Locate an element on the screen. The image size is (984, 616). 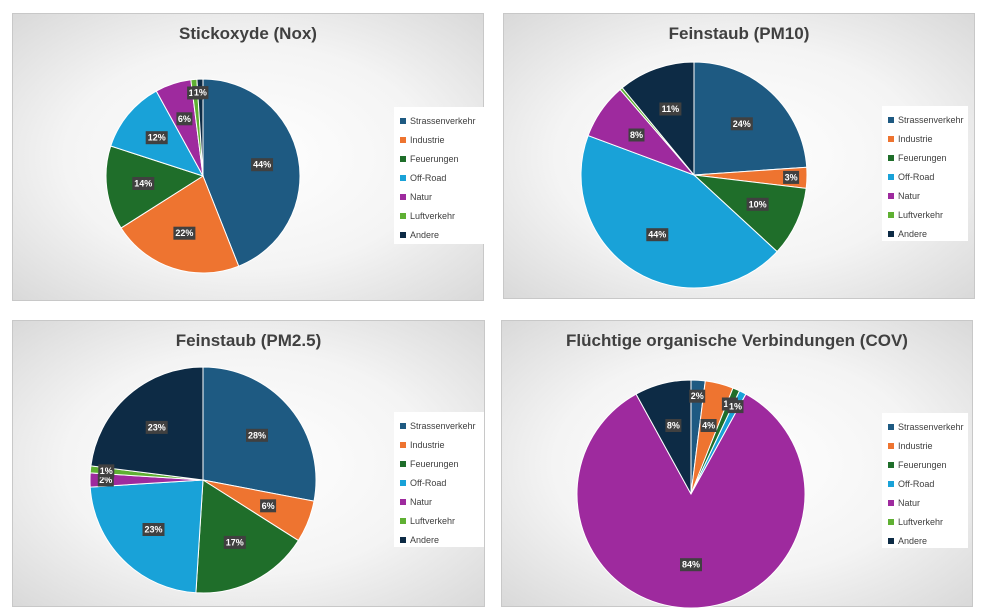
data-label-andere: 8% is located at coordinates (673, 425).